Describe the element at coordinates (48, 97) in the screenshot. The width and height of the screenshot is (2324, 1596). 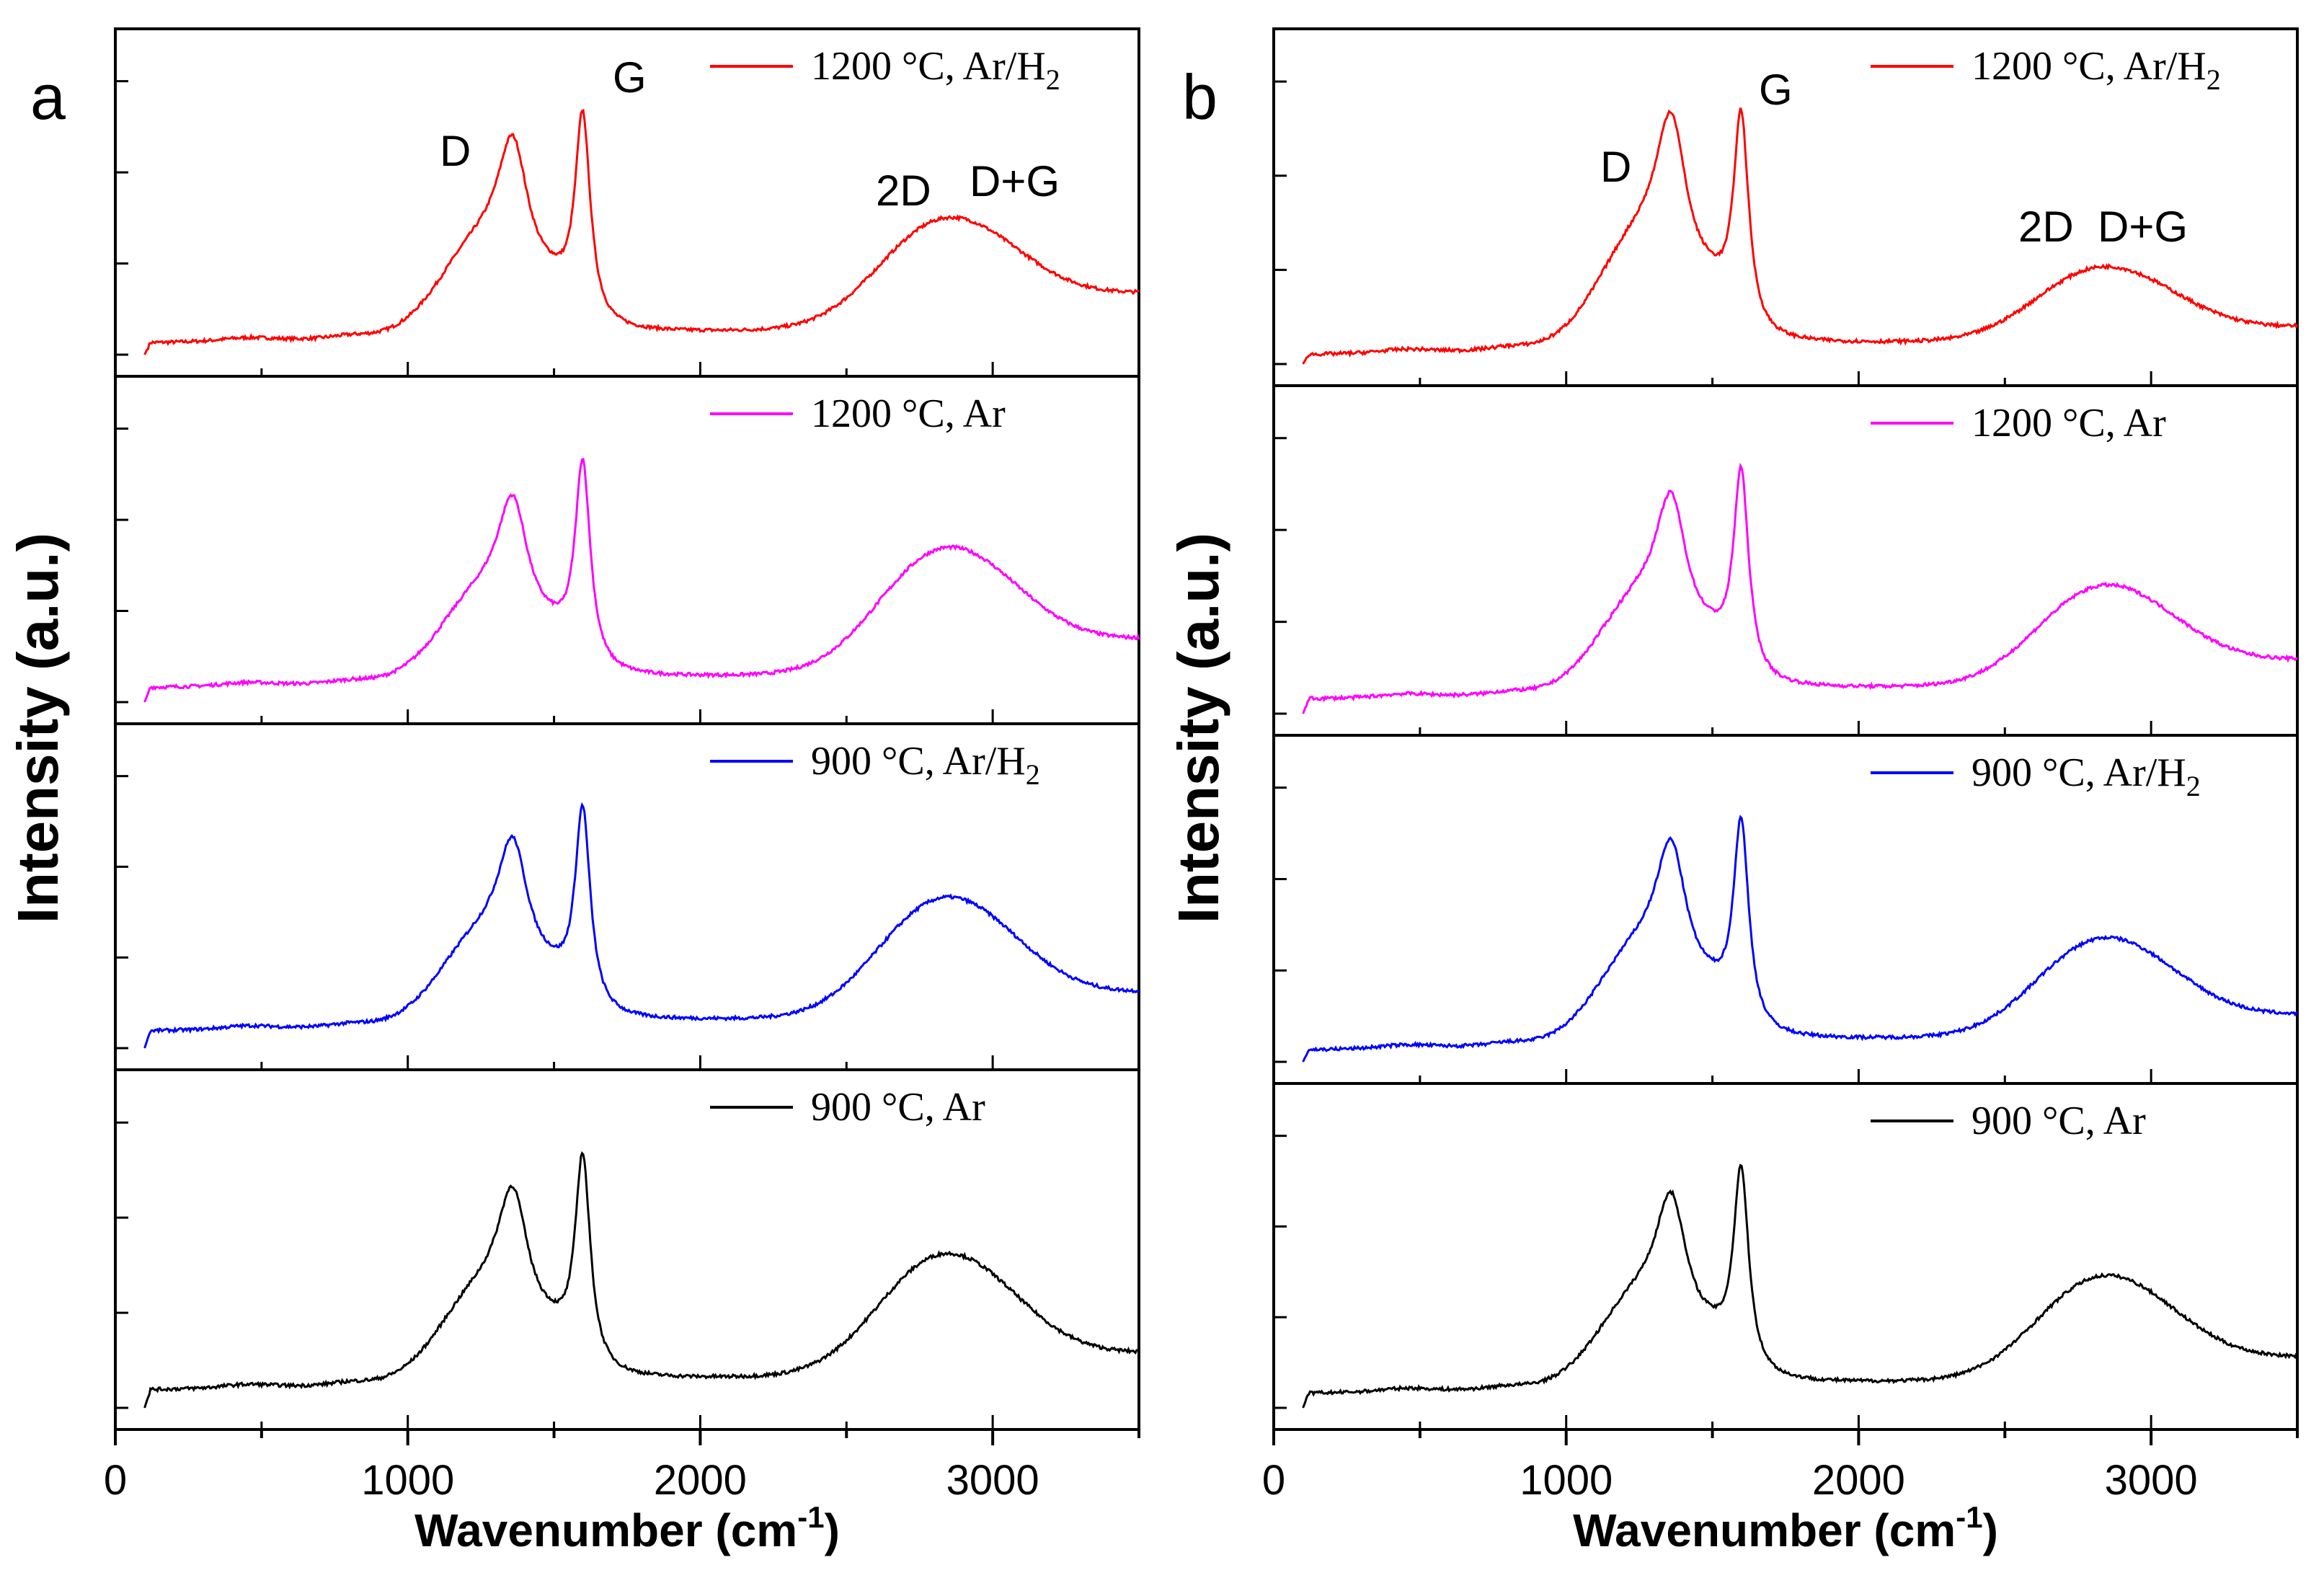
I see `panel-letter: a` at that location.